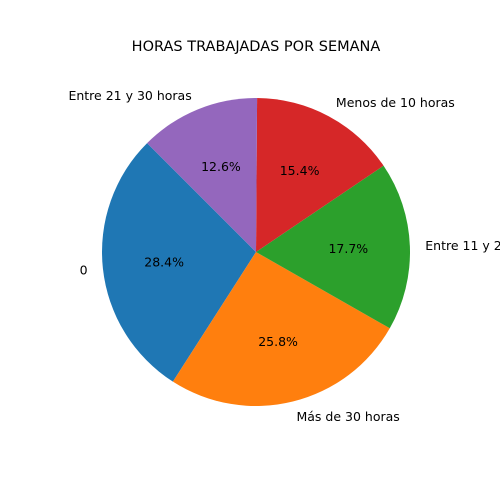  I want to click on pie-slice-menos-de-10-horas, so click(320, 175).